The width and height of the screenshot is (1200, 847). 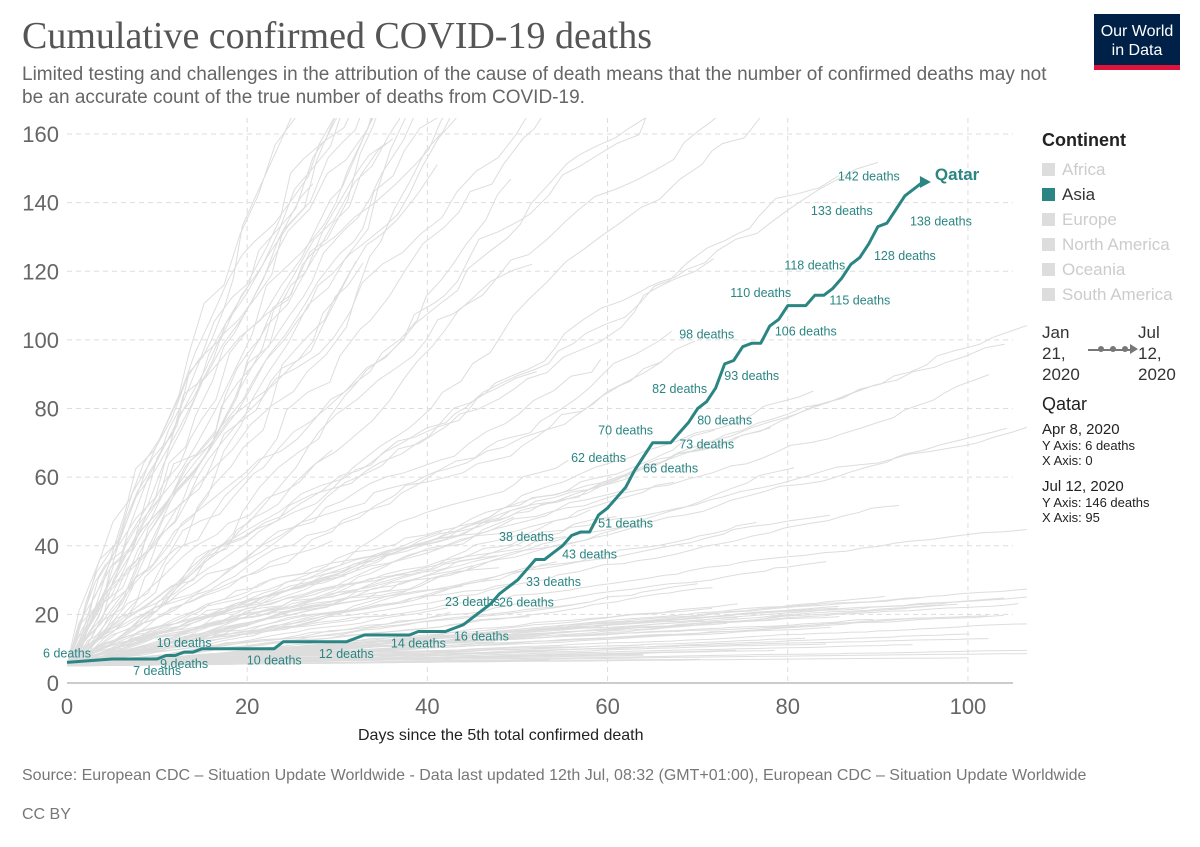 What do you see at coordinates (1094, 269) in the screenshot?
I see `legend-label: Oceania` at bounding box center [1094, 269].